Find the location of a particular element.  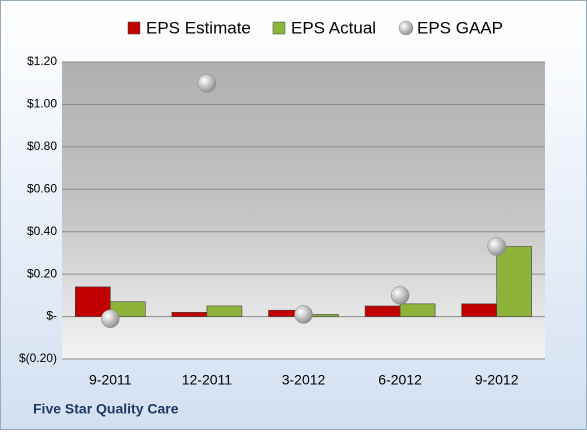

y-tick-label: $0.20 is located at coordinates (42, 273).